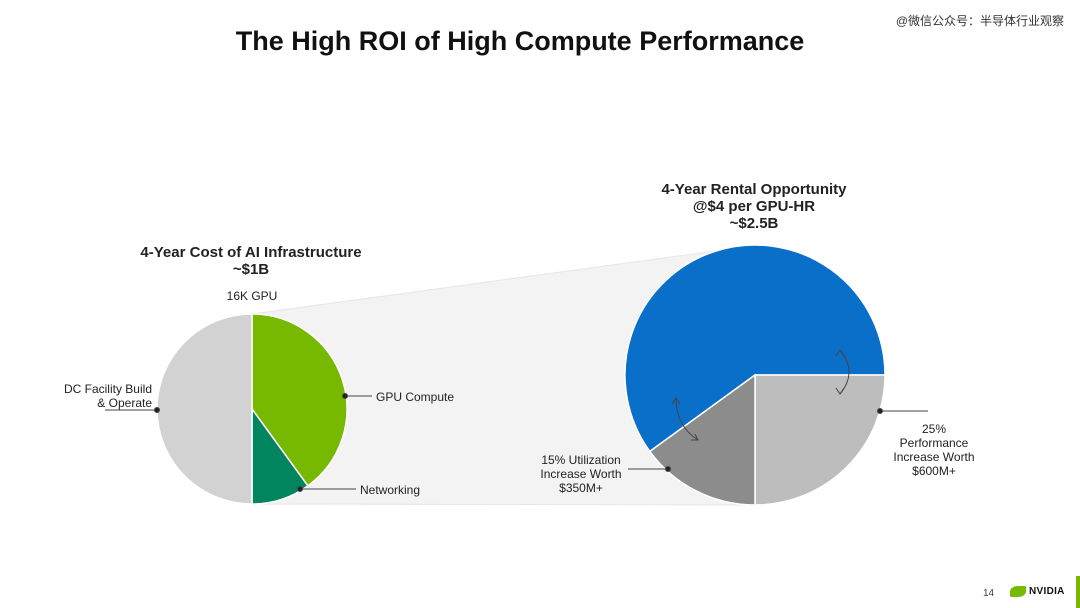 Image resolution: width=1080 pixels, height=608 pixels. I want to click on utilization-label-line1: 15% Utilization, so click(581, 460).